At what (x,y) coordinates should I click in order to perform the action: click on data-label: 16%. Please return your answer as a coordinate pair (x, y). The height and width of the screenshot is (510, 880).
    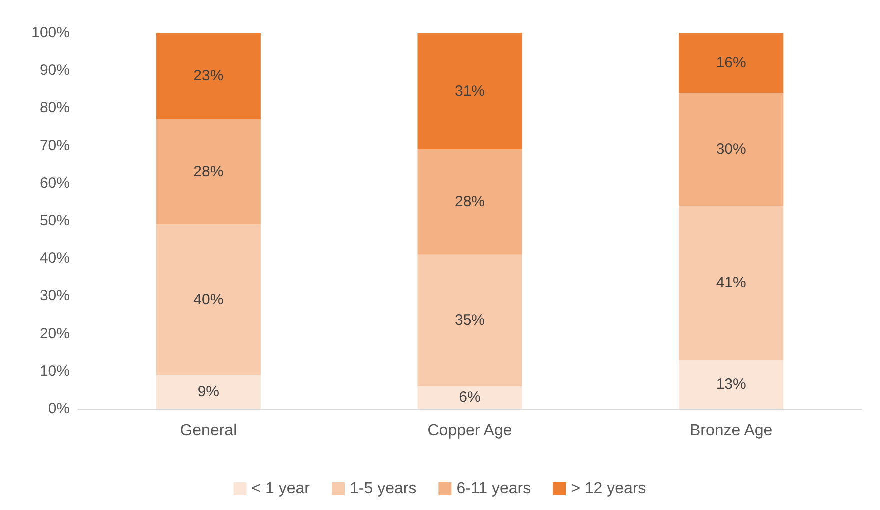
    Looking at the image, I should click on (731, 63).